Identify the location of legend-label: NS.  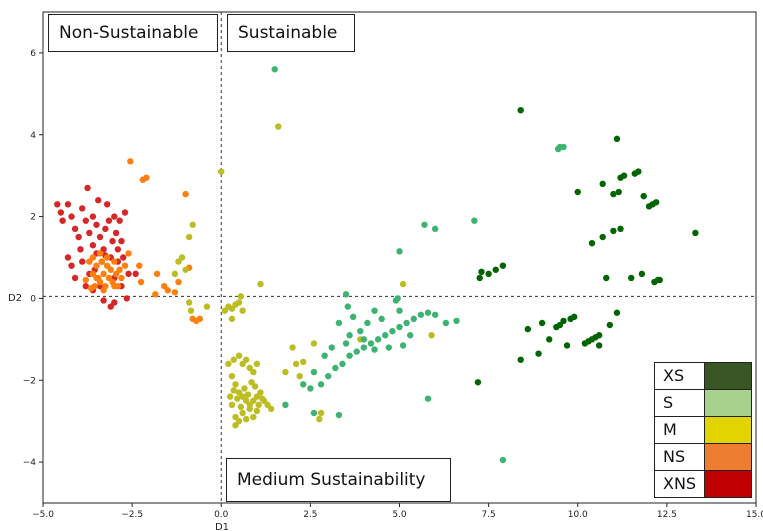
(680, 457).